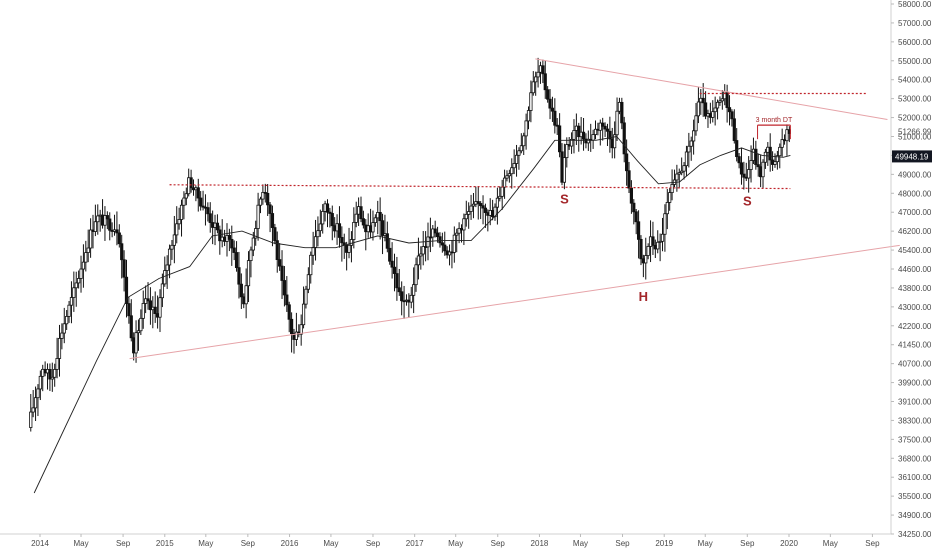  Describe the element at coordinates (711, 89) in the screenshot. I see `upper-resistance-line` at that location.